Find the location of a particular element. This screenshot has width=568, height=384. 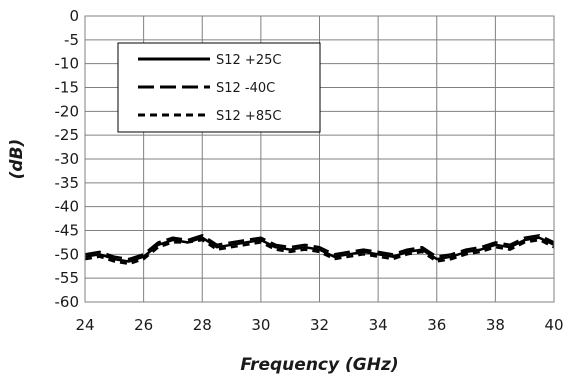

y-tick-label: -40 is located at coordinates (67, 207).